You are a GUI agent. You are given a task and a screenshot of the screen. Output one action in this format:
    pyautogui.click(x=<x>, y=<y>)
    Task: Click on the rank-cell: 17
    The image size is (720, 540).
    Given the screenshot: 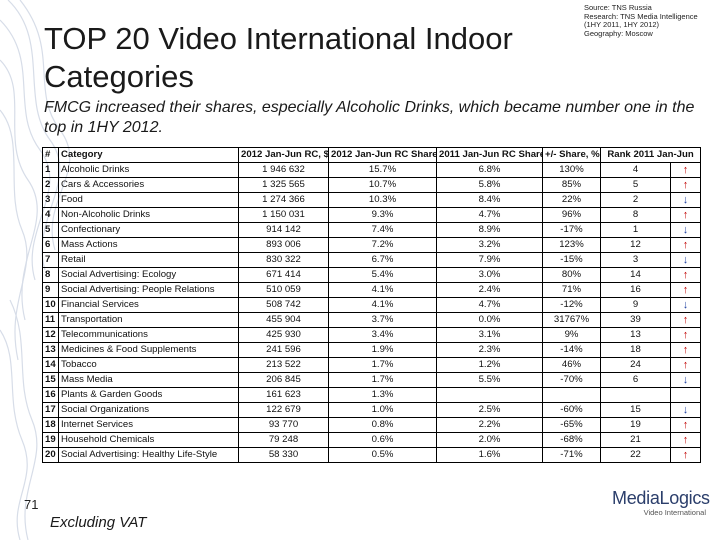 What is the action you would take?
    pyautogui.click(x=50, y=410)
    